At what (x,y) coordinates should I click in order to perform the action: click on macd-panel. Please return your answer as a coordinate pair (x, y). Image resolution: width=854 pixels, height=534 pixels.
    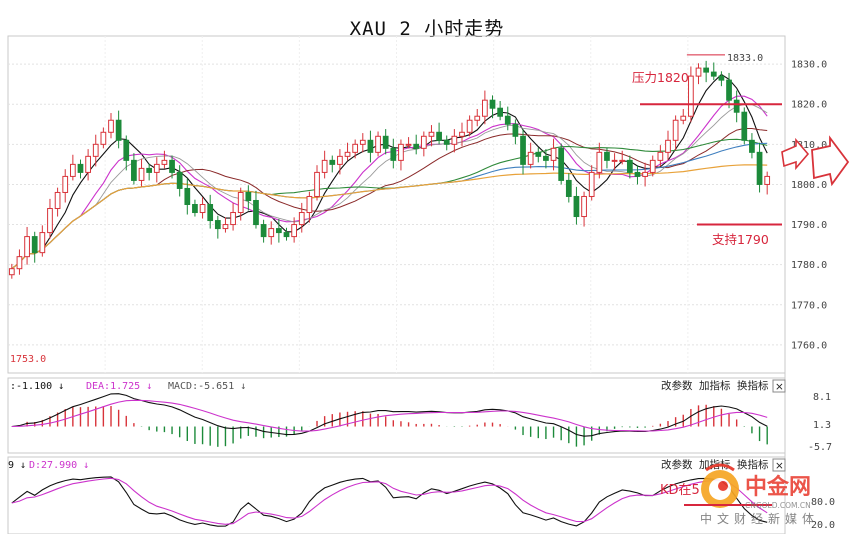
    Looking at the image, I should click on (389, 420).